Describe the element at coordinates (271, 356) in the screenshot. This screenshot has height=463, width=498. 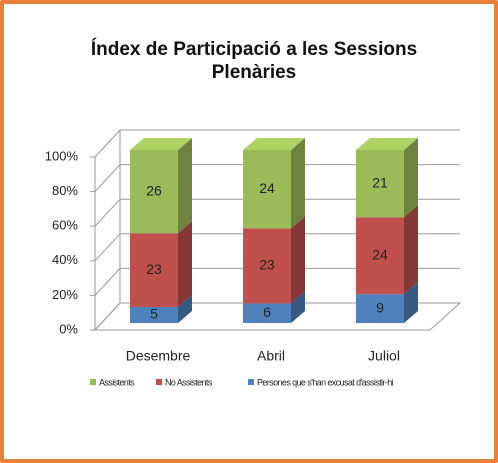
I see `x-tick-label: Abril` at that location.